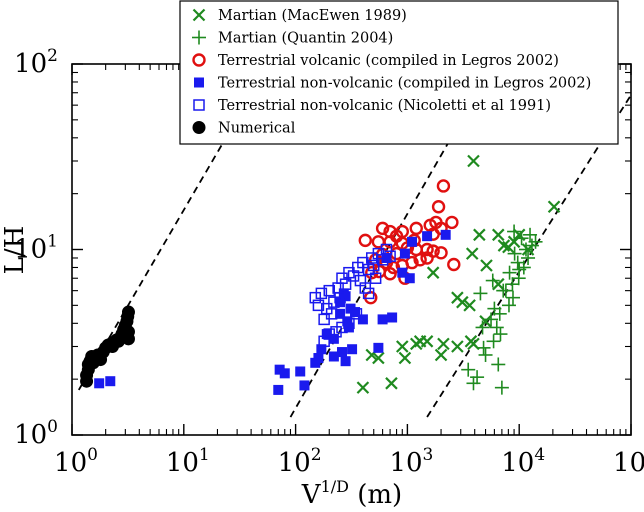 Image resolution: width=644 pixels, height=512 pixels. I want to click on x-tick-label: 104, so click(523, 461).